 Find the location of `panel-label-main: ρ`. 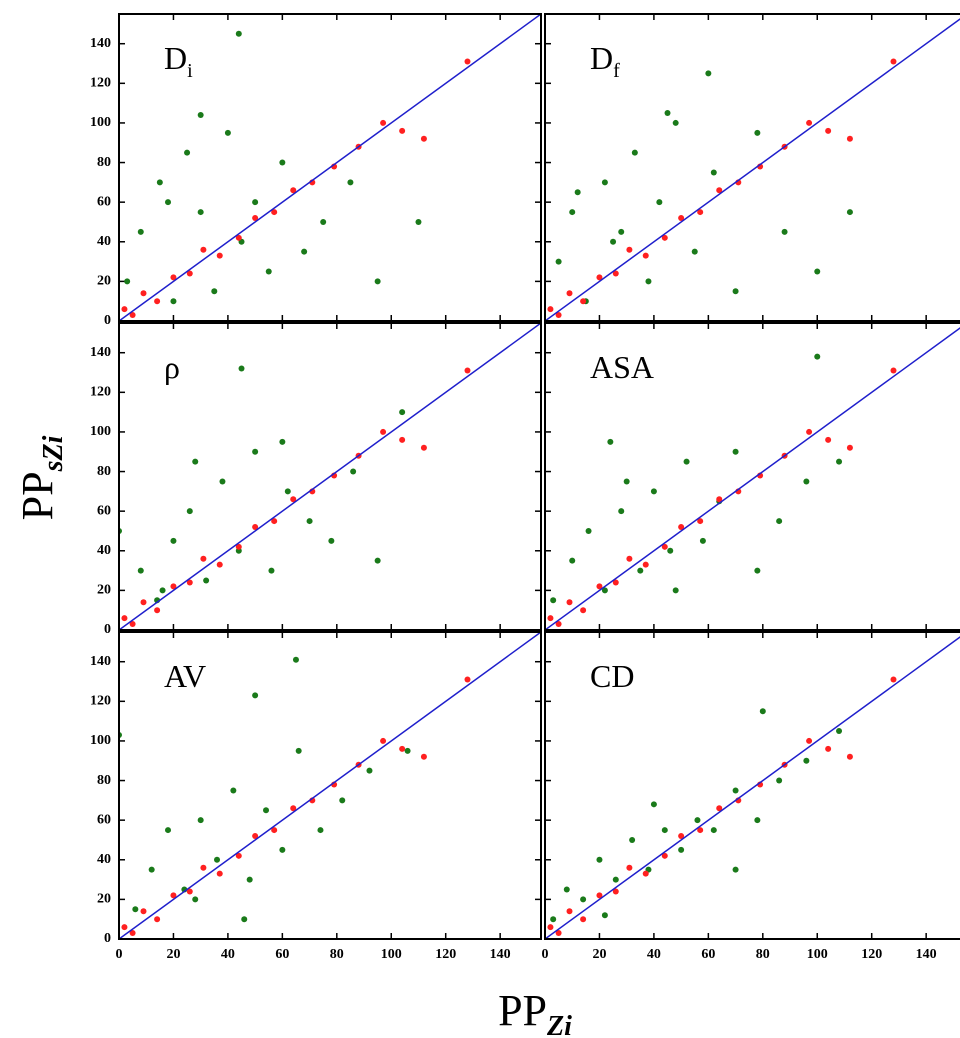

panel-label-main: ρ is located at coordinates (172, 367).